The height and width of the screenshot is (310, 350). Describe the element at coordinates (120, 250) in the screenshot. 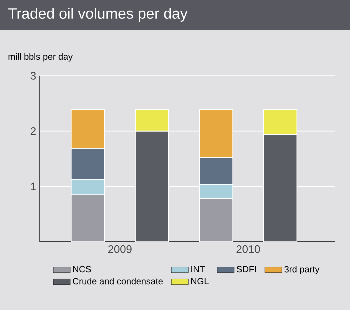

I see `x-tick-label: 2009` at that location.